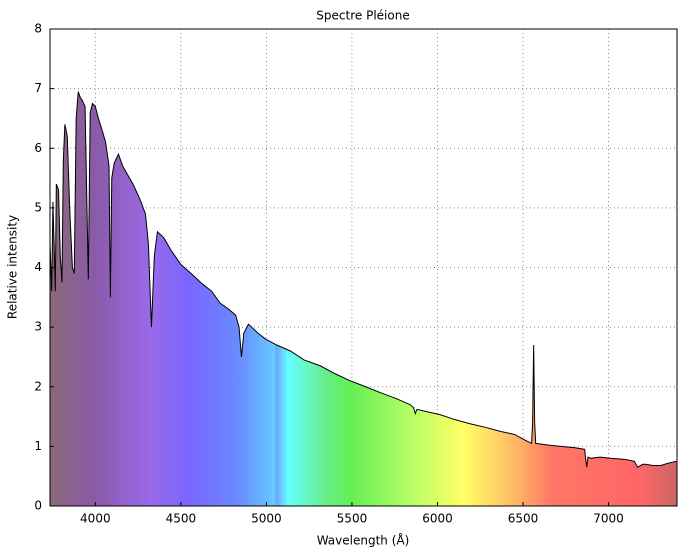 The width and height of the screenshot is (700, 550). Describe the element at coordinates (38, 267) in the screenshot. I see `y-tick-label: 4` at that location.